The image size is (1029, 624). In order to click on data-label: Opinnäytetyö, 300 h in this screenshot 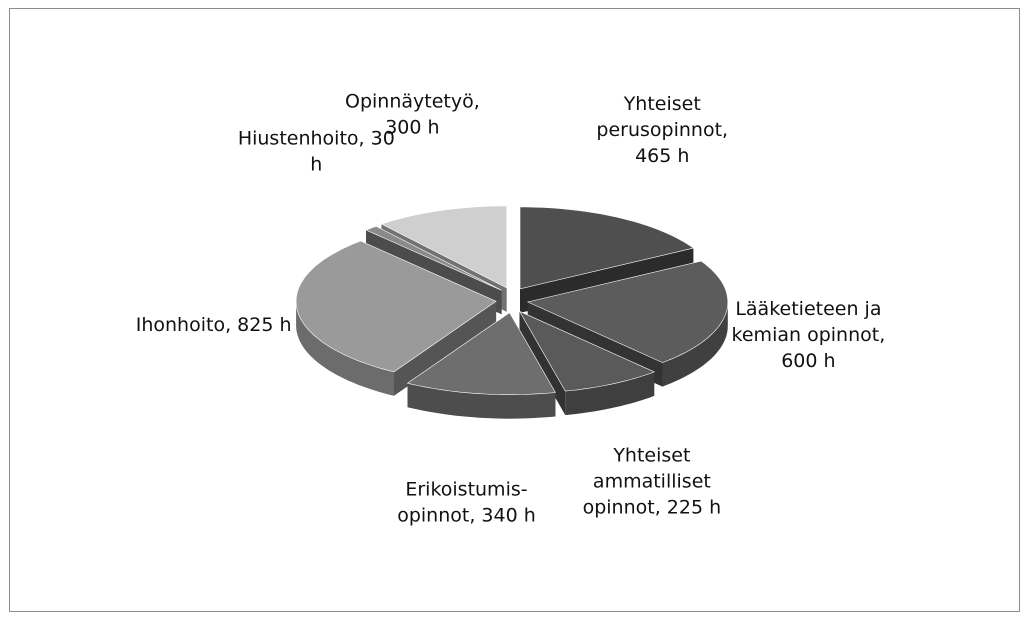, I will do `click(412, 114)`.